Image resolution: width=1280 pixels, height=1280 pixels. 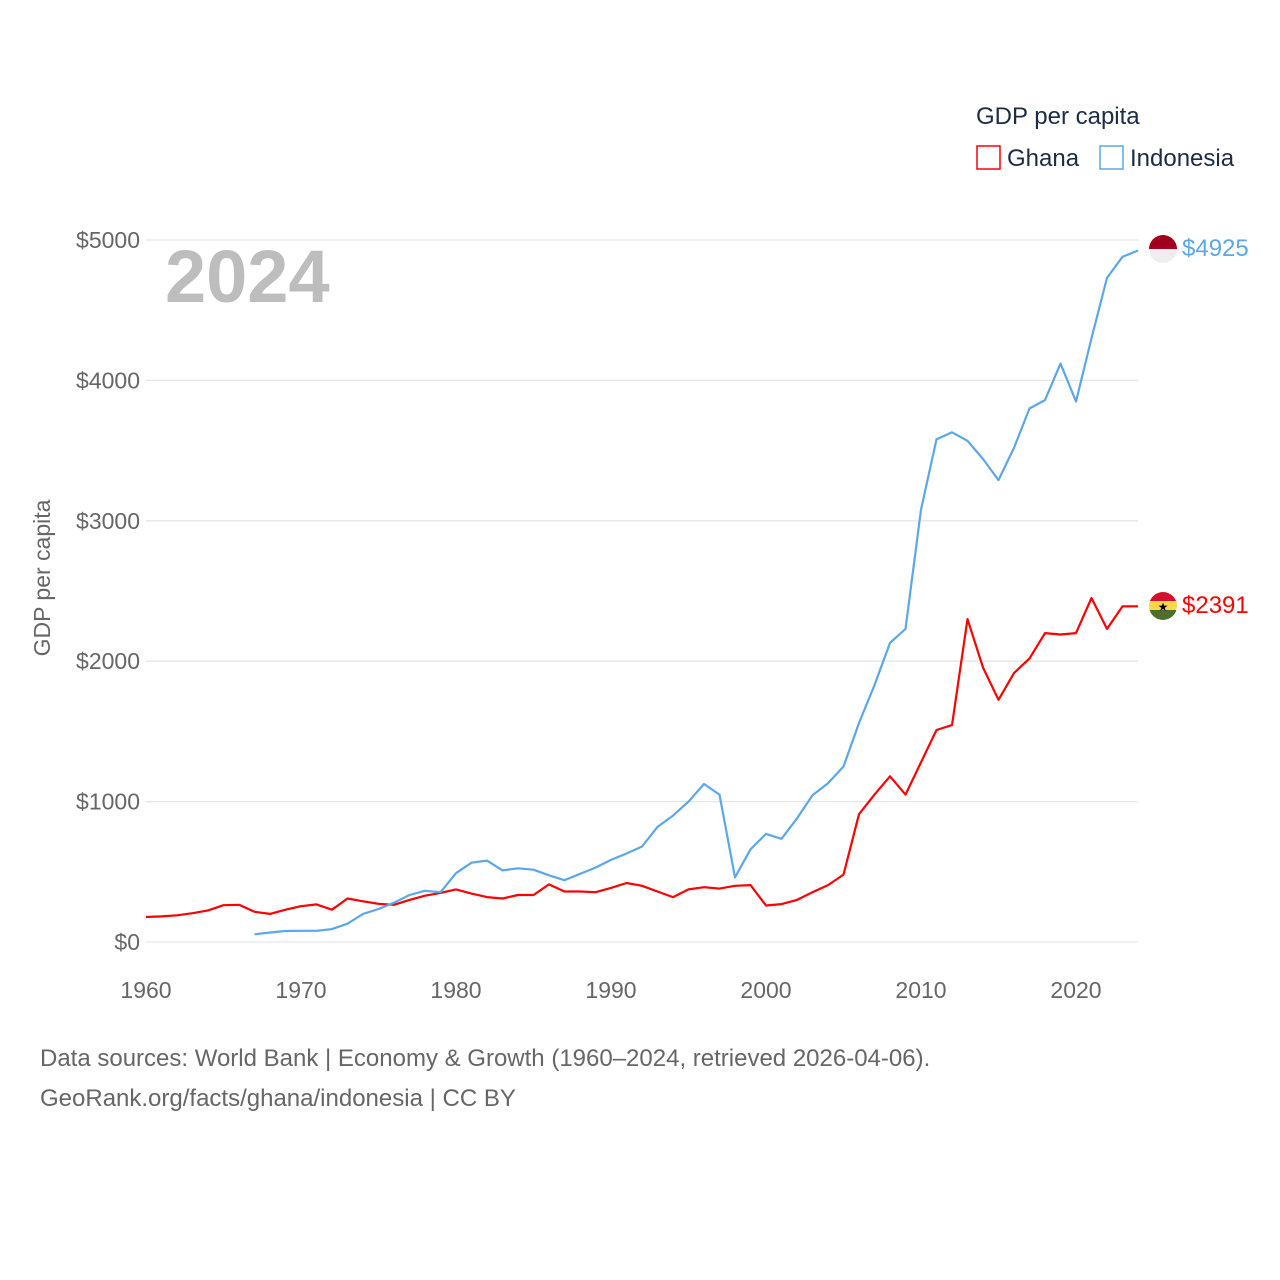 I want to click on y-axis-label: GDP per capita, so click(x=42, y=577).